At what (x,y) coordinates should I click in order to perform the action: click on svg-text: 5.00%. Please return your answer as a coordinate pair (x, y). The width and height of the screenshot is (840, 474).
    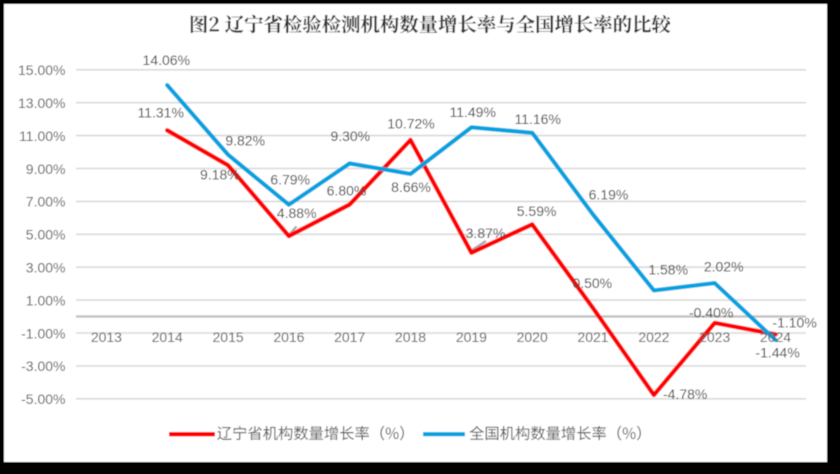
    Looking at the image, I should click on (46, 235).